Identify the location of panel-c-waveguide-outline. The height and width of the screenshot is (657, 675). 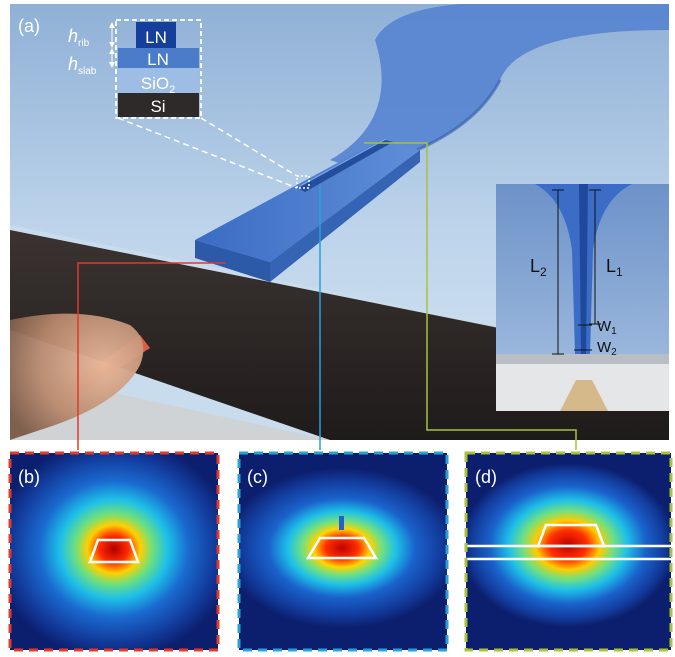
(342, 548).